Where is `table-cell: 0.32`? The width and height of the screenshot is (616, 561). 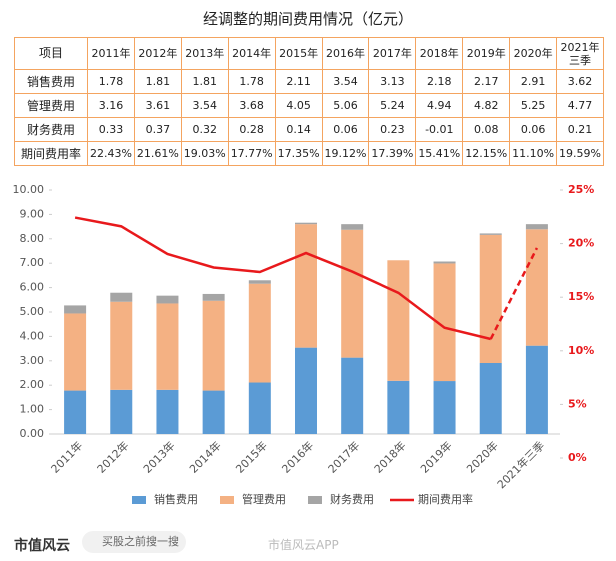 table-cell: 0.32 is located at coordinates (204, 129).